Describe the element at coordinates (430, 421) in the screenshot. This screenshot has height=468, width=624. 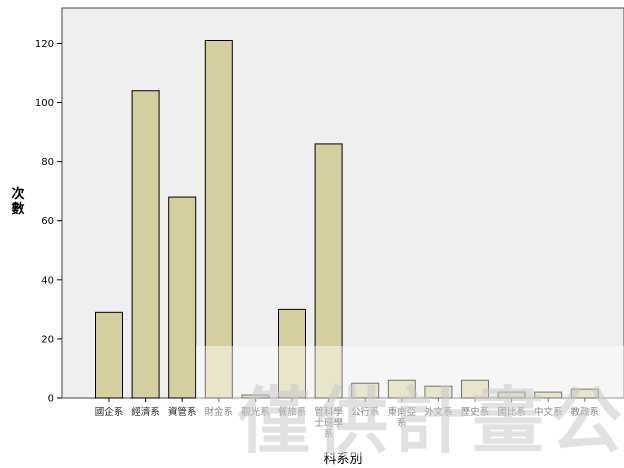
I see `watermark-text: 僅供計畫公` at that location.